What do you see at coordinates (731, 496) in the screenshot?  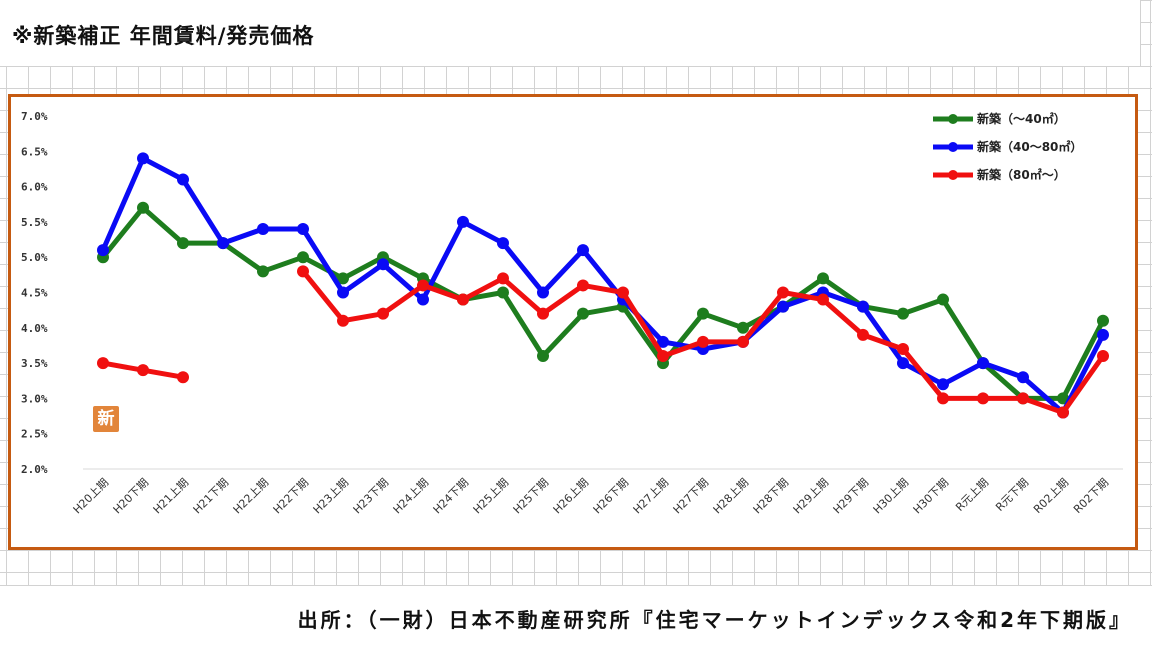 I see `x-tick-label: H28上期` at bounding box center [731, 496].